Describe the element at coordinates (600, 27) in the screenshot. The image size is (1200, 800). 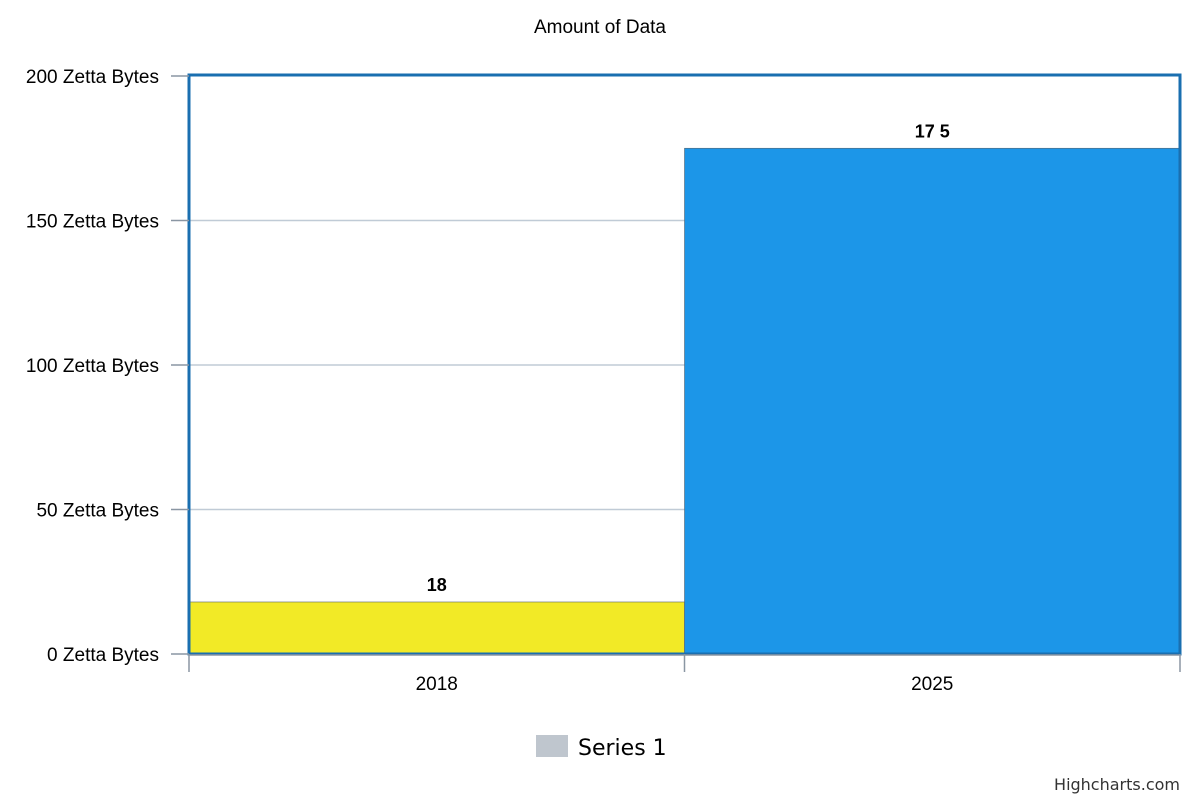
I see `chart-title: Amount of Data` at that location.